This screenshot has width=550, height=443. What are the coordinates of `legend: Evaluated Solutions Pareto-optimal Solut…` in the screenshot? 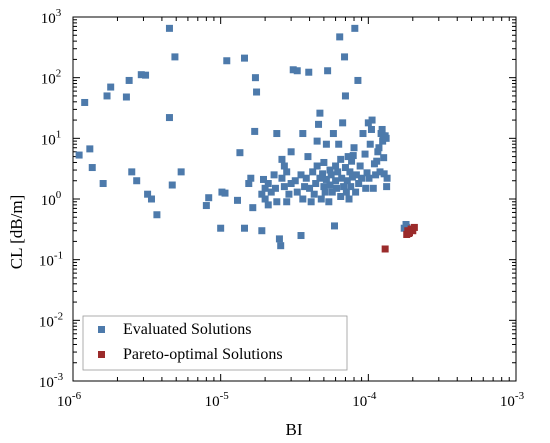 It's located at (215, 343).